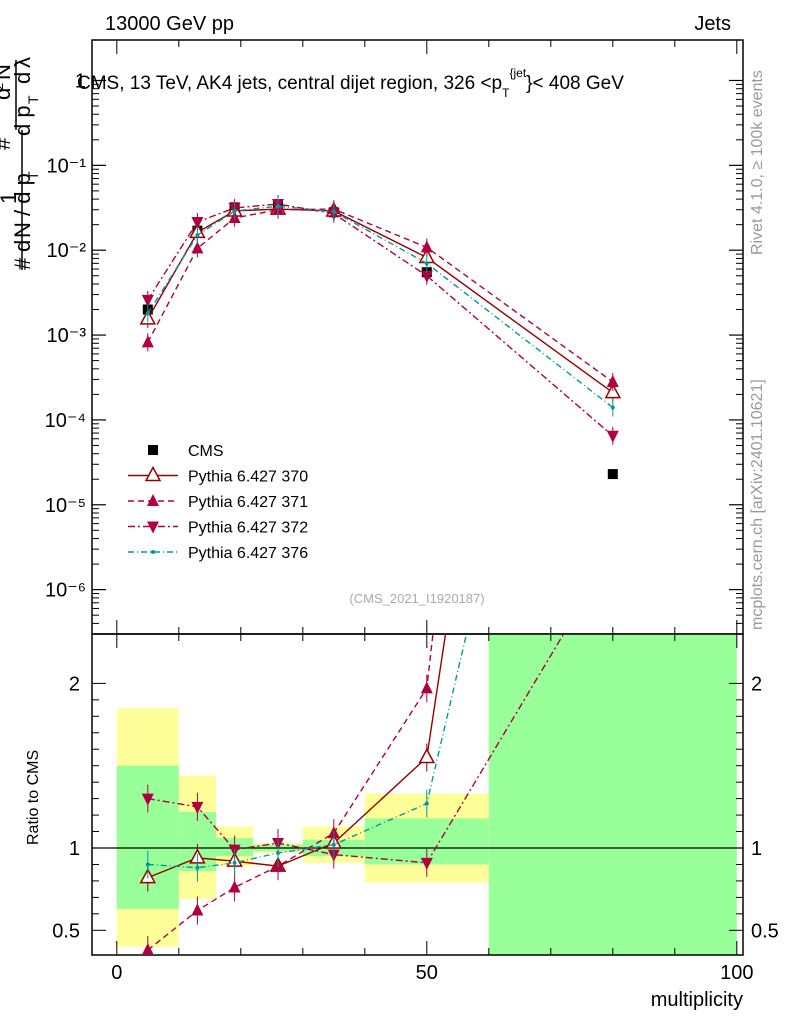  Describe the element at coordinates (67, 166) in the screenshot. I see `y-tick-label: 10⁻¹` at that location.